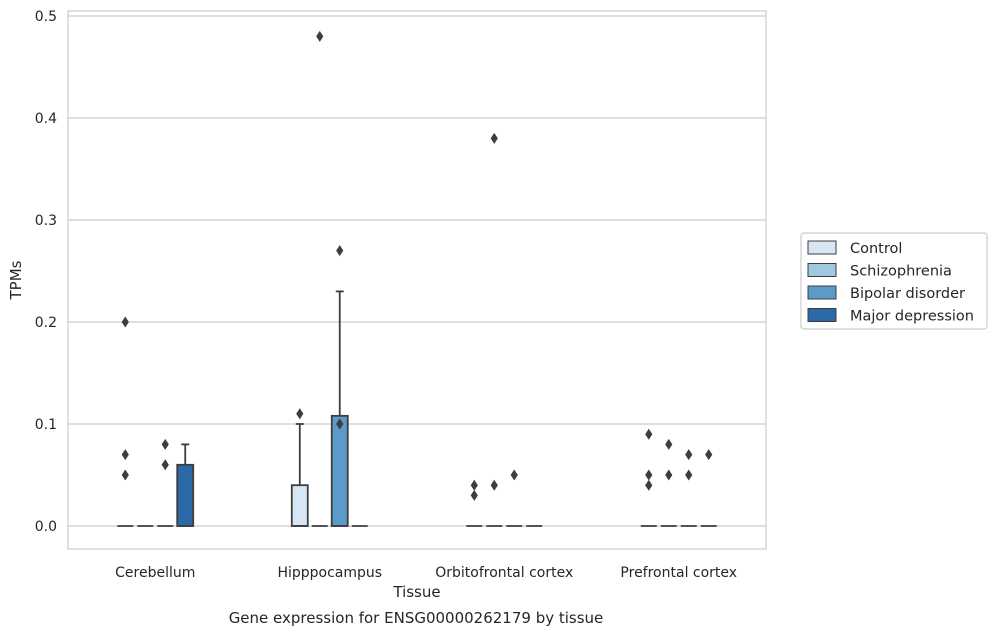  I want to click on legend-label: Schizophrenia, so click(901, 272).